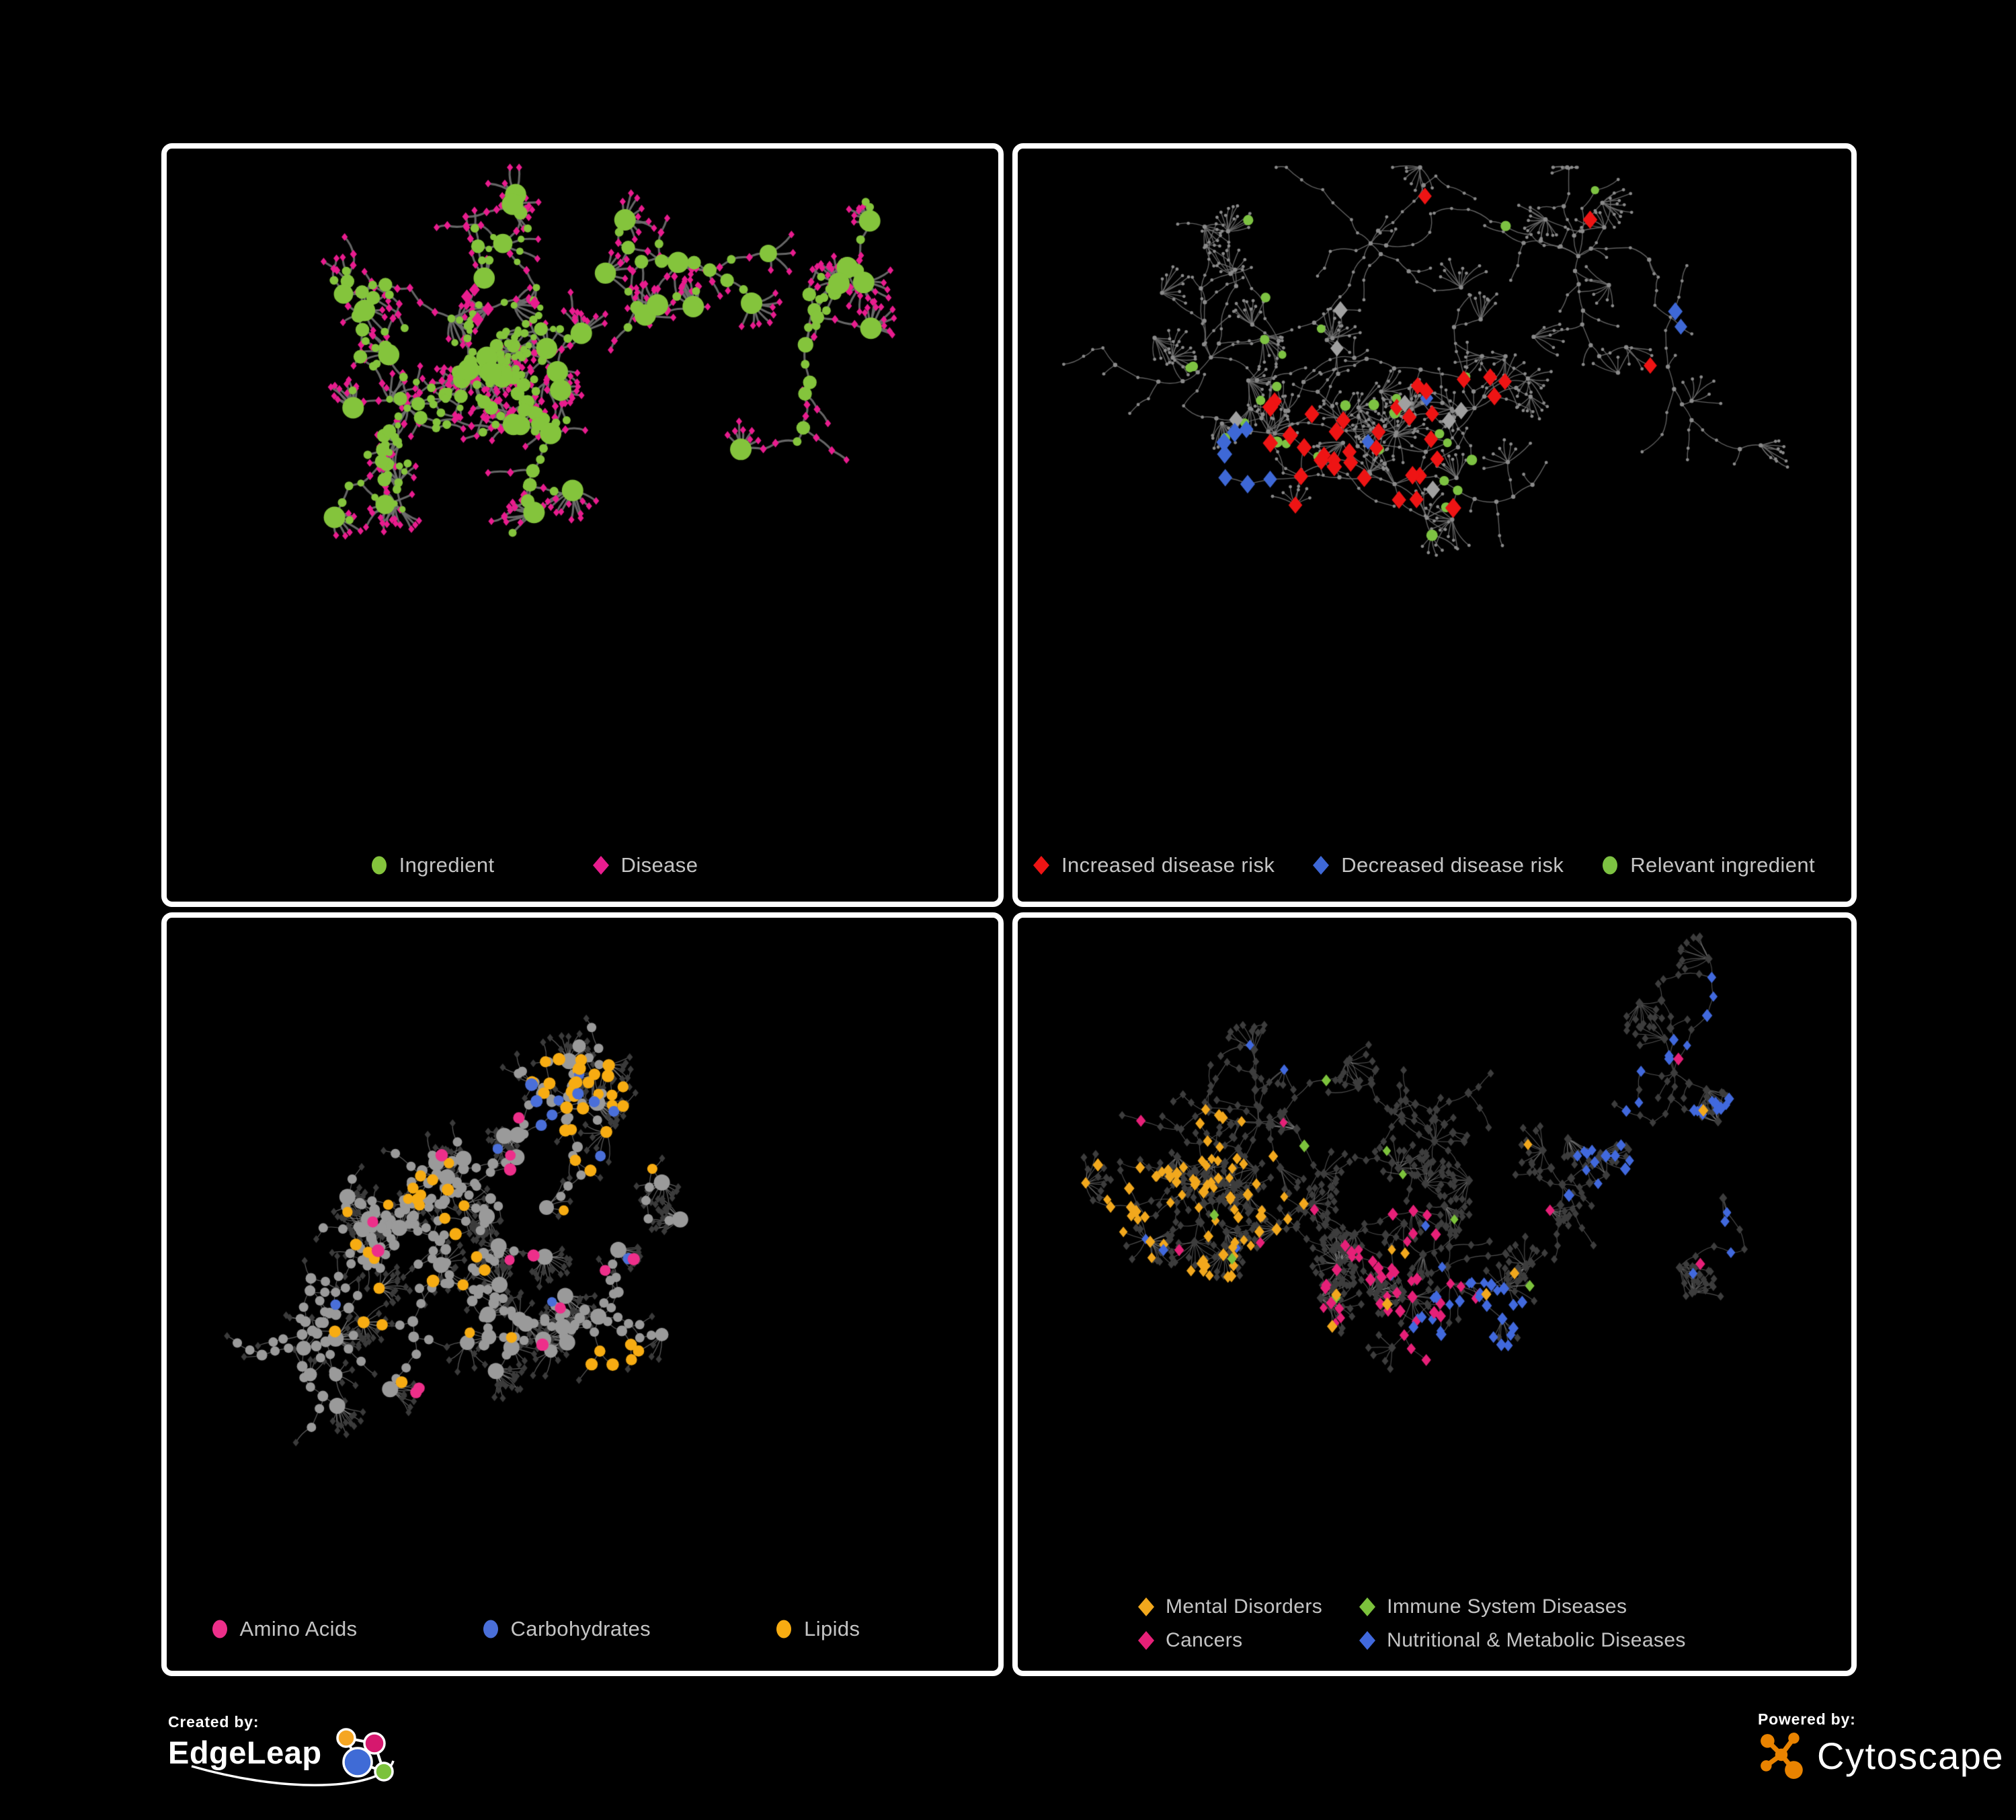 The image size is (2016, 1820). I want to click on mental-disorders-diamond-icon, so click(1146, 1607).